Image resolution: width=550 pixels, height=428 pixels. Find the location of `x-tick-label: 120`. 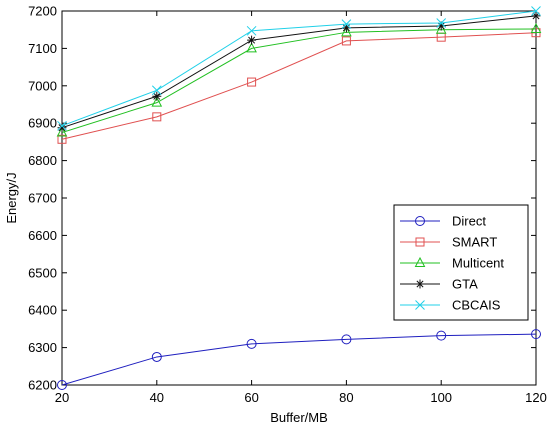

x-tick-label: 120 is located at coordinates (536, 397).